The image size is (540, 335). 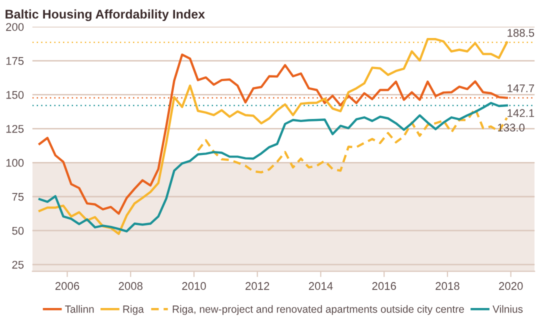 What do you see at coordinates (258, 286) in the screenshot?
I see `x-tick-label: 2012` at bounding box center [258, 286].